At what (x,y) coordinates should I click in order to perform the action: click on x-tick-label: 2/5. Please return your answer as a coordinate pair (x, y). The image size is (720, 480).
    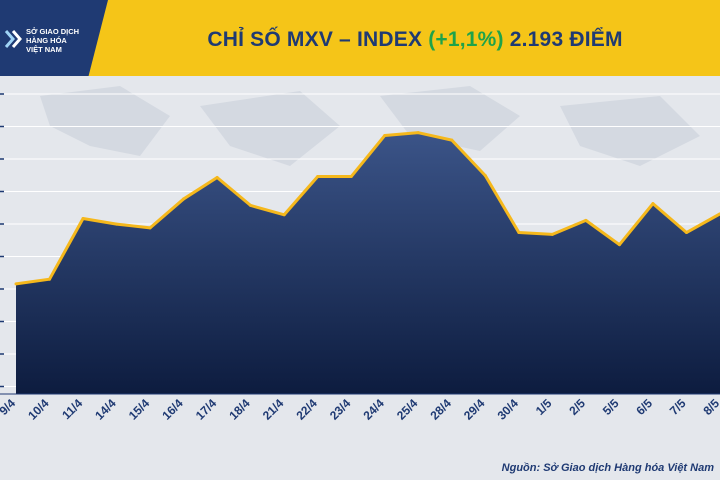
    Looking at the image, I should click on (577, 407).